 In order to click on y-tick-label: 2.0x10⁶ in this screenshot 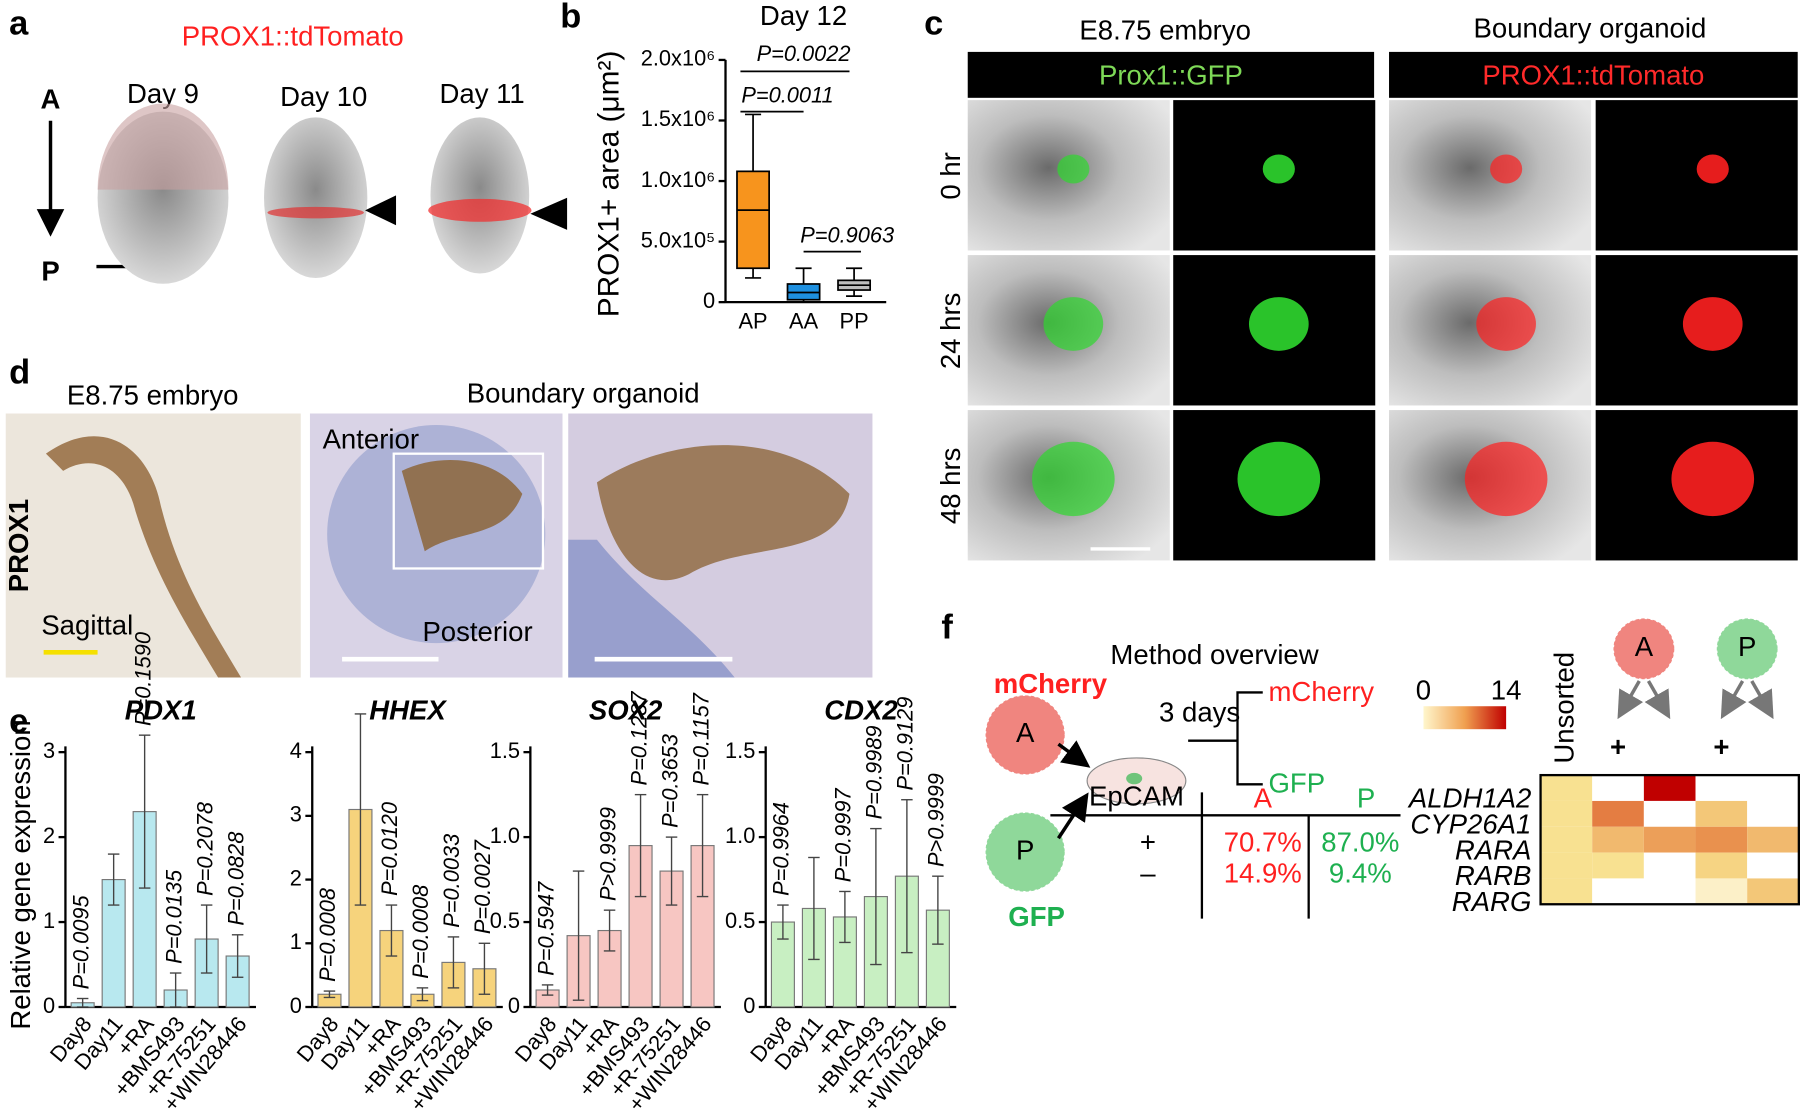, I will do `click(678, 58)`.